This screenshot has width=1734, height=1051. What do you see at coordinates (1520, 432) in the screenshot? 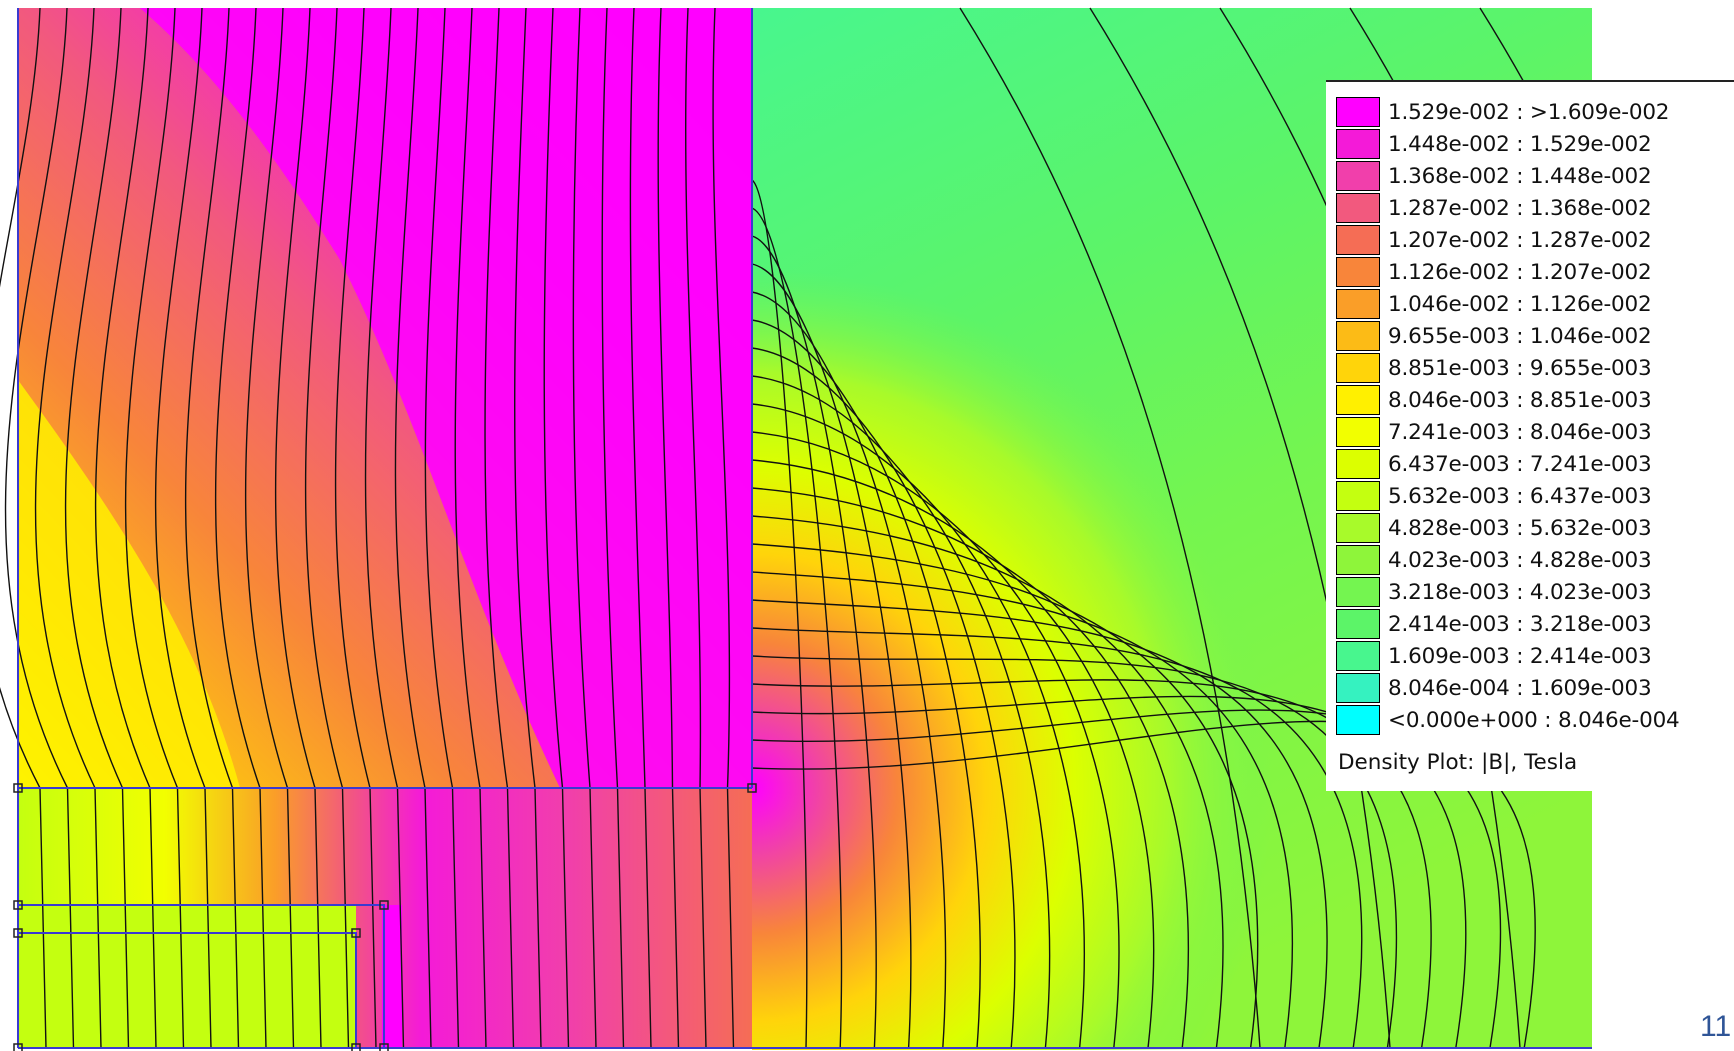
I see `legend-label: 7.241e-003 : 8.046e-003` at bounding box center [1520, 432].